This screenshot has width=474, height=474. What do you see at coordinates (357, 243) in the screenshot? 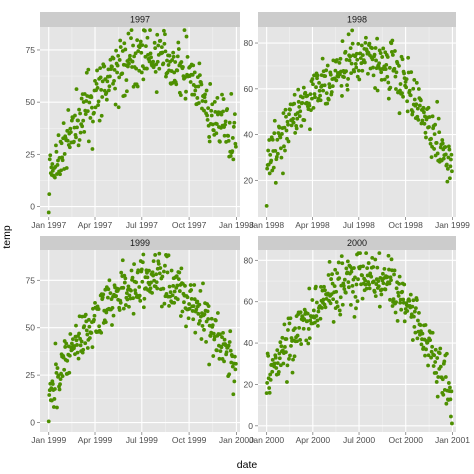
I see `facet-strip` at bounding box center [357, 243].